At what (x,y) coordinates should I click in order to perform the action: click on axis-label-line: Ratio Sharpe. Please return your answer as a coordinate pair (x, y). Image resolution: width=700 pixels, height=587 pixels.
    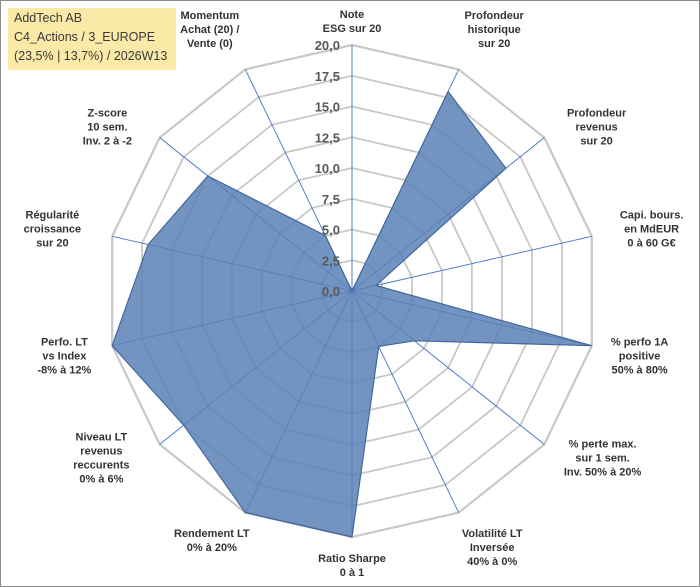
    Looking at the image, I should click on (352, 559).